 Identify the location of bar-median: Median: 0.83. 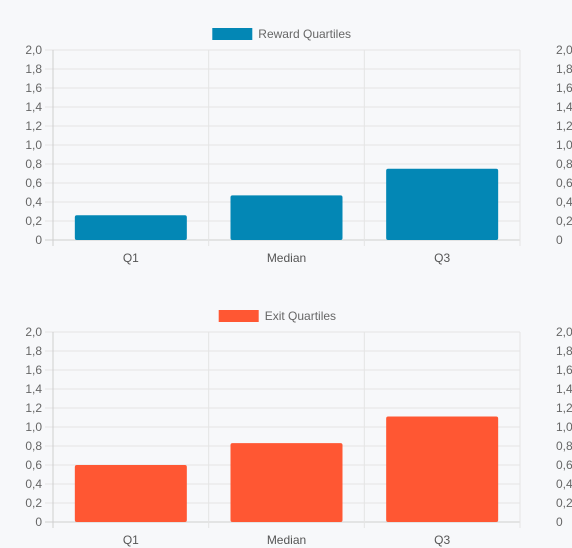
(286, 482).